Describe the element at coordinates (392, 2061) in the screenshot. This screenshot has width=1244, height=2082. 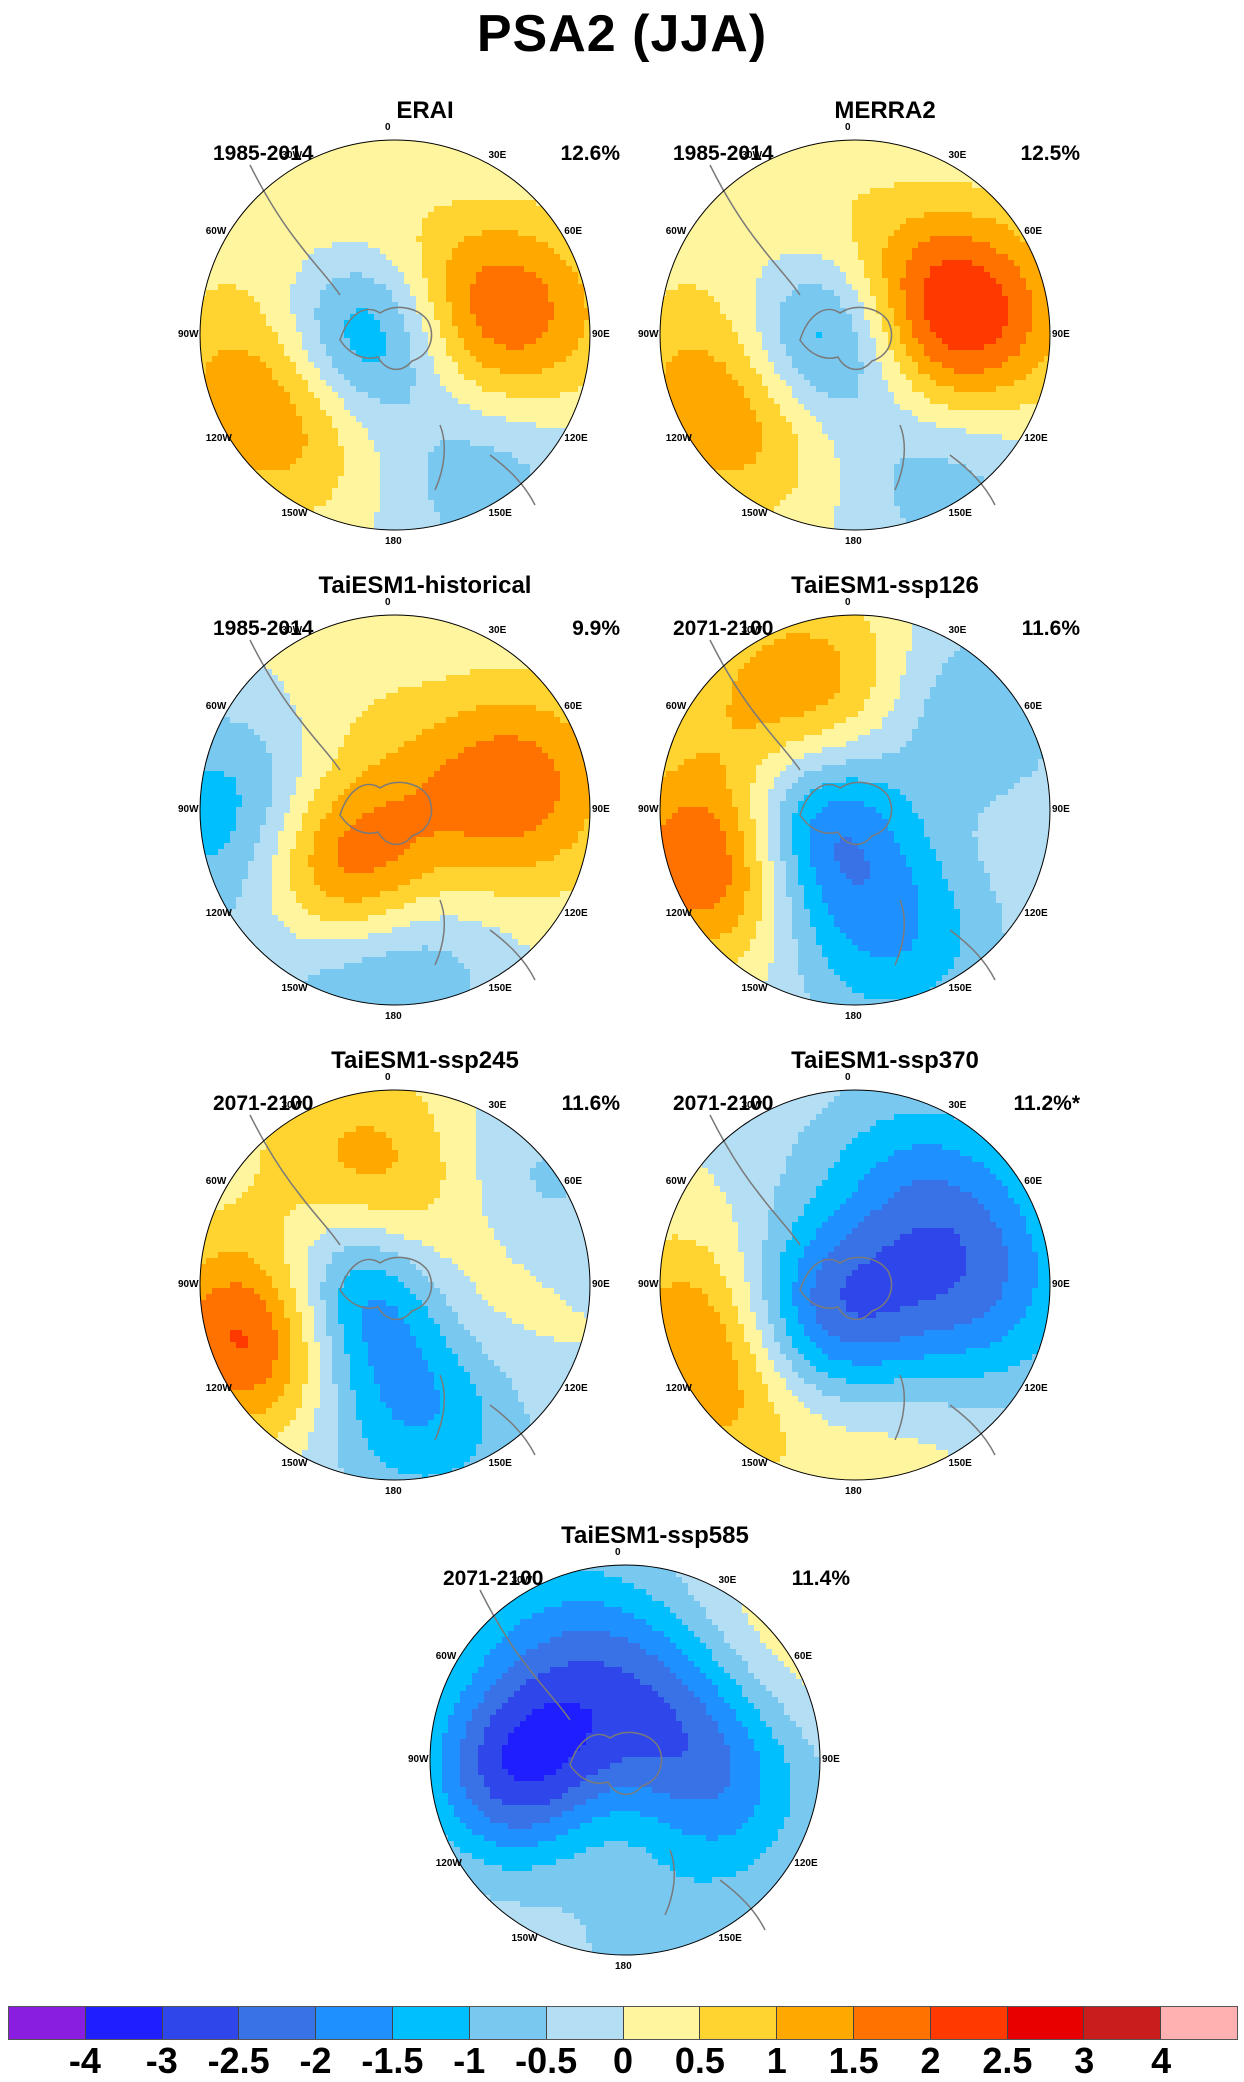
I see `colorbar-tick-label: -1.5` at that location.